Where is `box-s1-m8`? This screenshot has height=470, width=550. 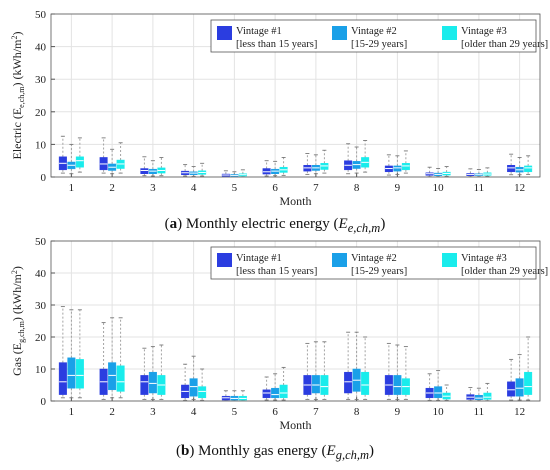
box-s1-m8 is located at coordinates (348, 365).